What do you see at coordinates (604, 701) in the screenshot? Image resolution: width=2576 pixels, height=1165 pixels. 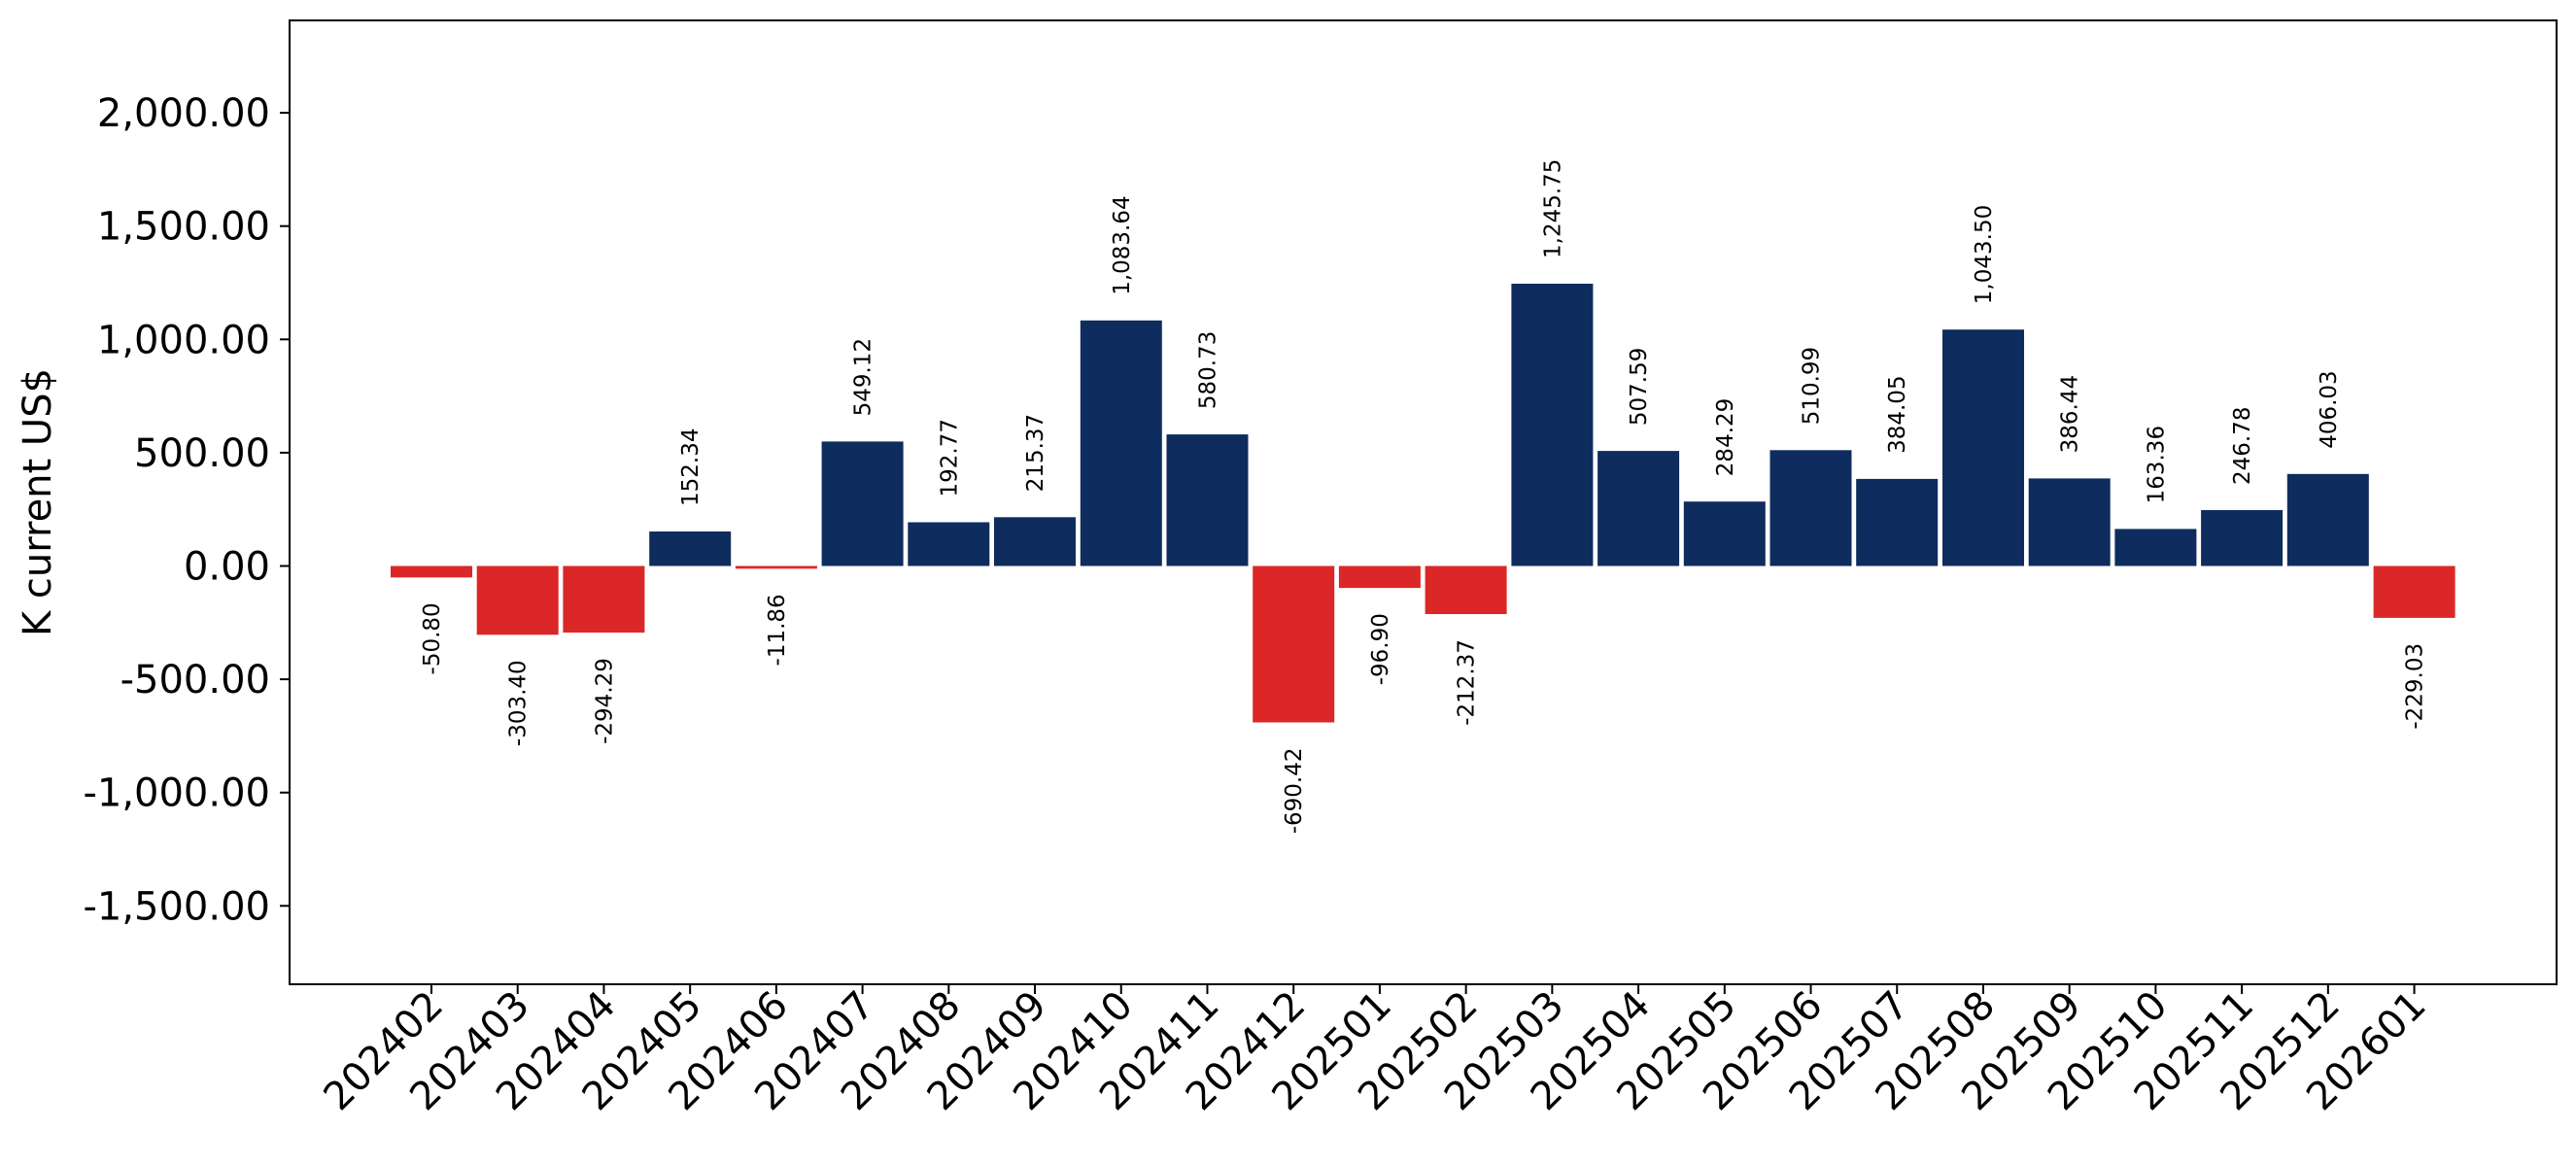 I see `data-label: -294.29` at bounding box center [604, 701].